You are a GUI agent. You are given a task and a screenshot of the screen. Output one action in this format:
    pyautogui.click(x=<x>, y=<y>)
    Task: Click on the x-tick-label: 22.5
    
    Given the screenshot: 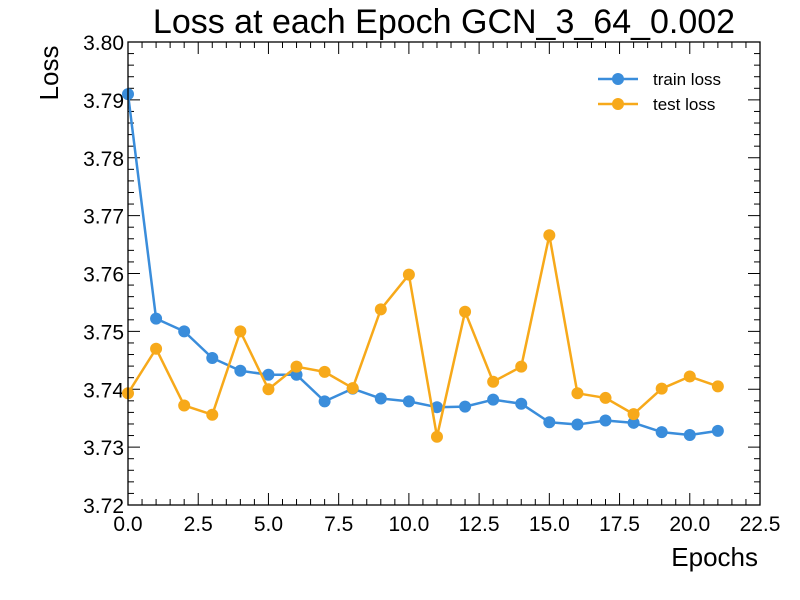 What is the action you would take?
    pyautogui.click(x=760, y=524)
    